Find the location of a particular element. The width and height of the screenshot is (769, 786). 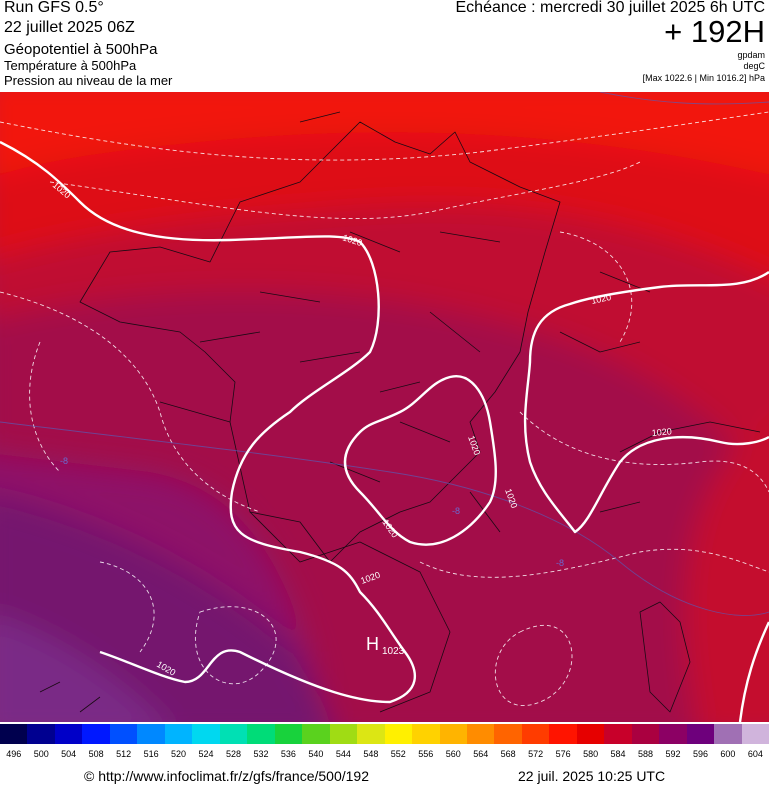

color-scale-tick: 536 is located at coordinates (288, 754).